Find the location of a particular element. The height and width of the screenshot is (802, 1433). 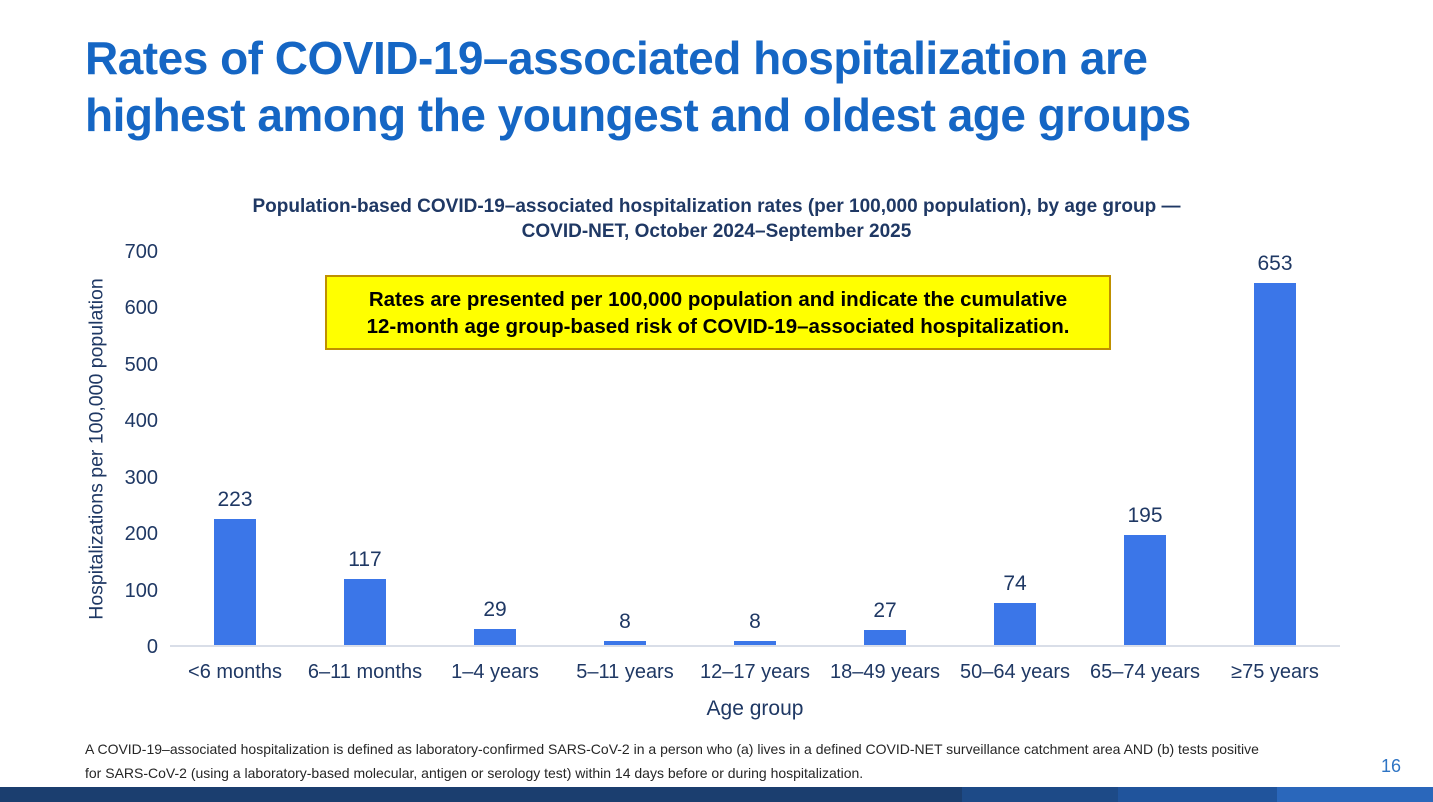

x-axis-title: Age group is located at coordinates (755, 708).